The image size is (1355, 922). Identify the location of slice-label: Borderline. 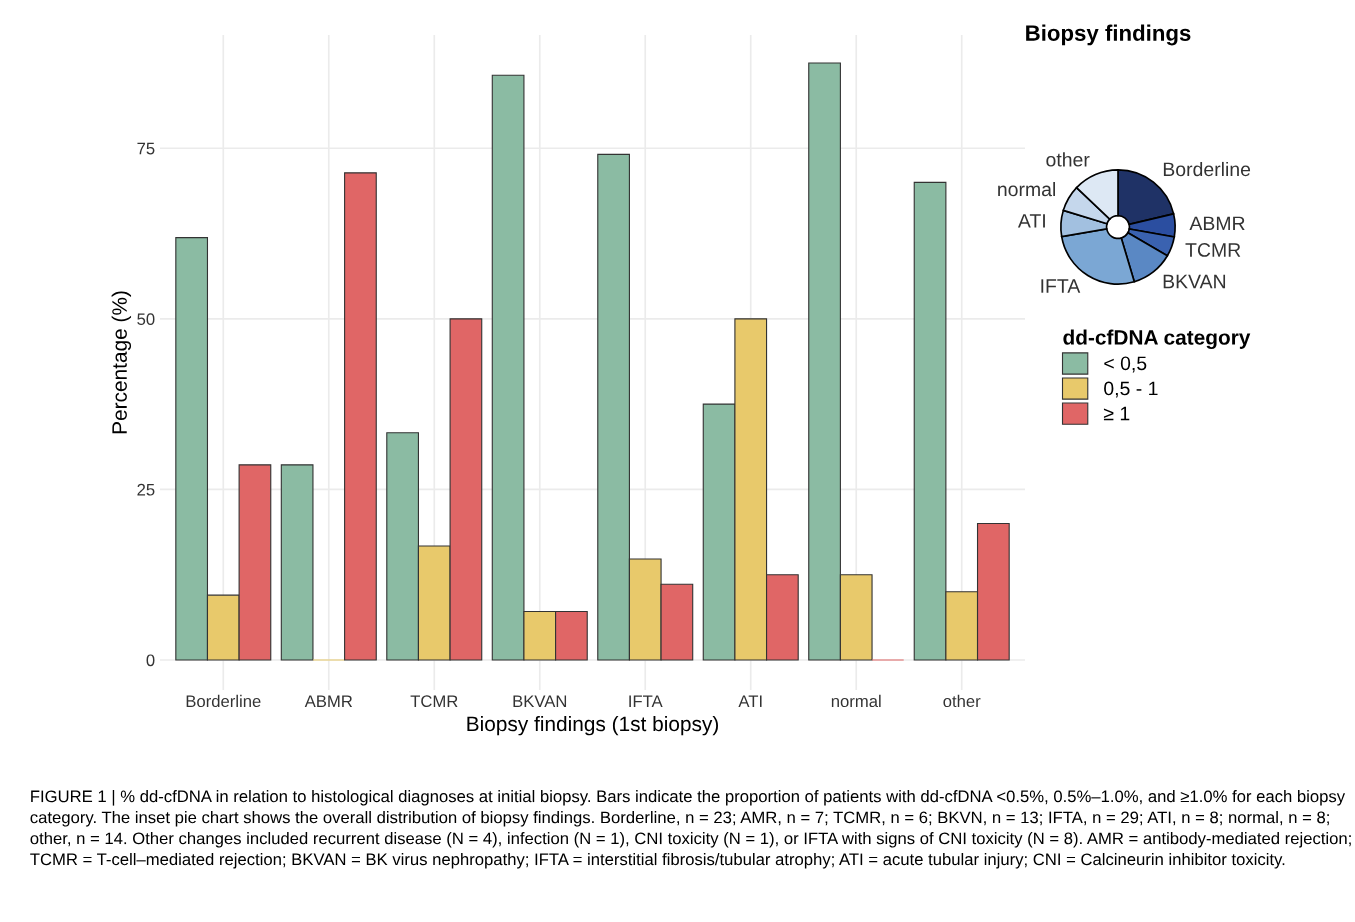
(1207, 169).